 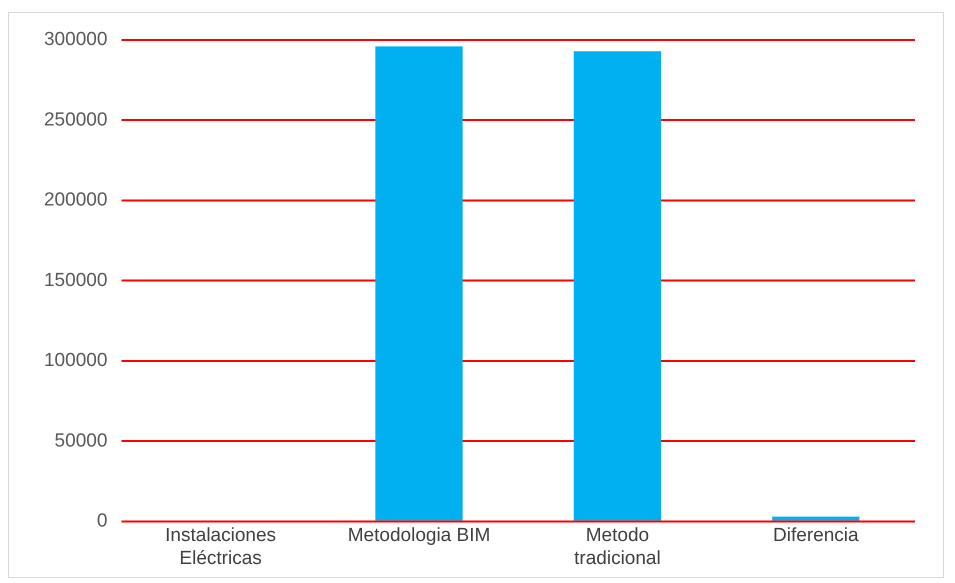 What do you see at coordinates (816, 535) in the screenshot?
I see `x-tick-label: Diferencia` at bounding box center [816, 535].